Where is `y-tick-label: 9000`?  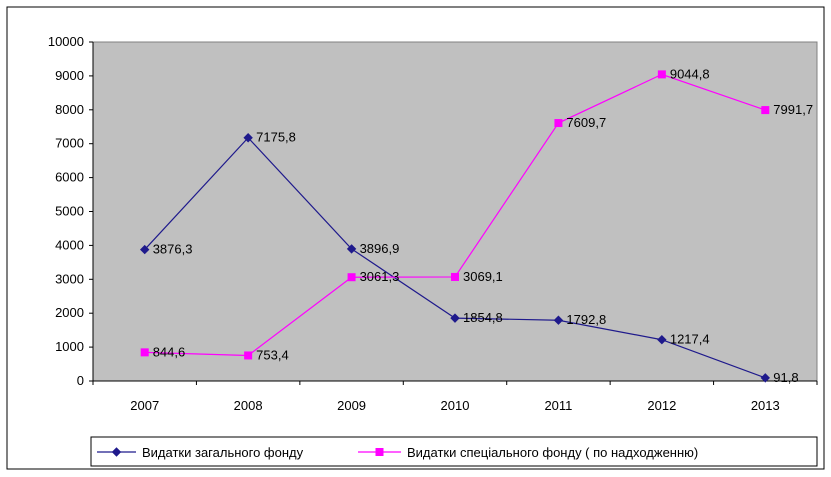
y-tick-label: 9000 is located at coordinates (69, 75).